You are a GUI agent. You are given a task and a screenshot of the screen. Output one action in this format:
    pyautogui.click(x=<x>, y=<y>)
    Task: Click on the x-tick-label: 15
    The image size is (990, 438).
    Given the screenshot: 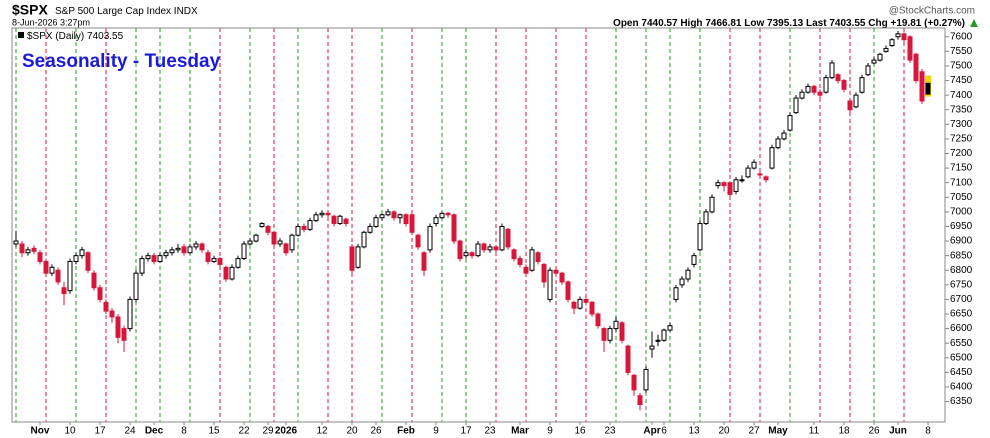 What is the action you would take?
    pyautogui.click(x=214, y=431)
    